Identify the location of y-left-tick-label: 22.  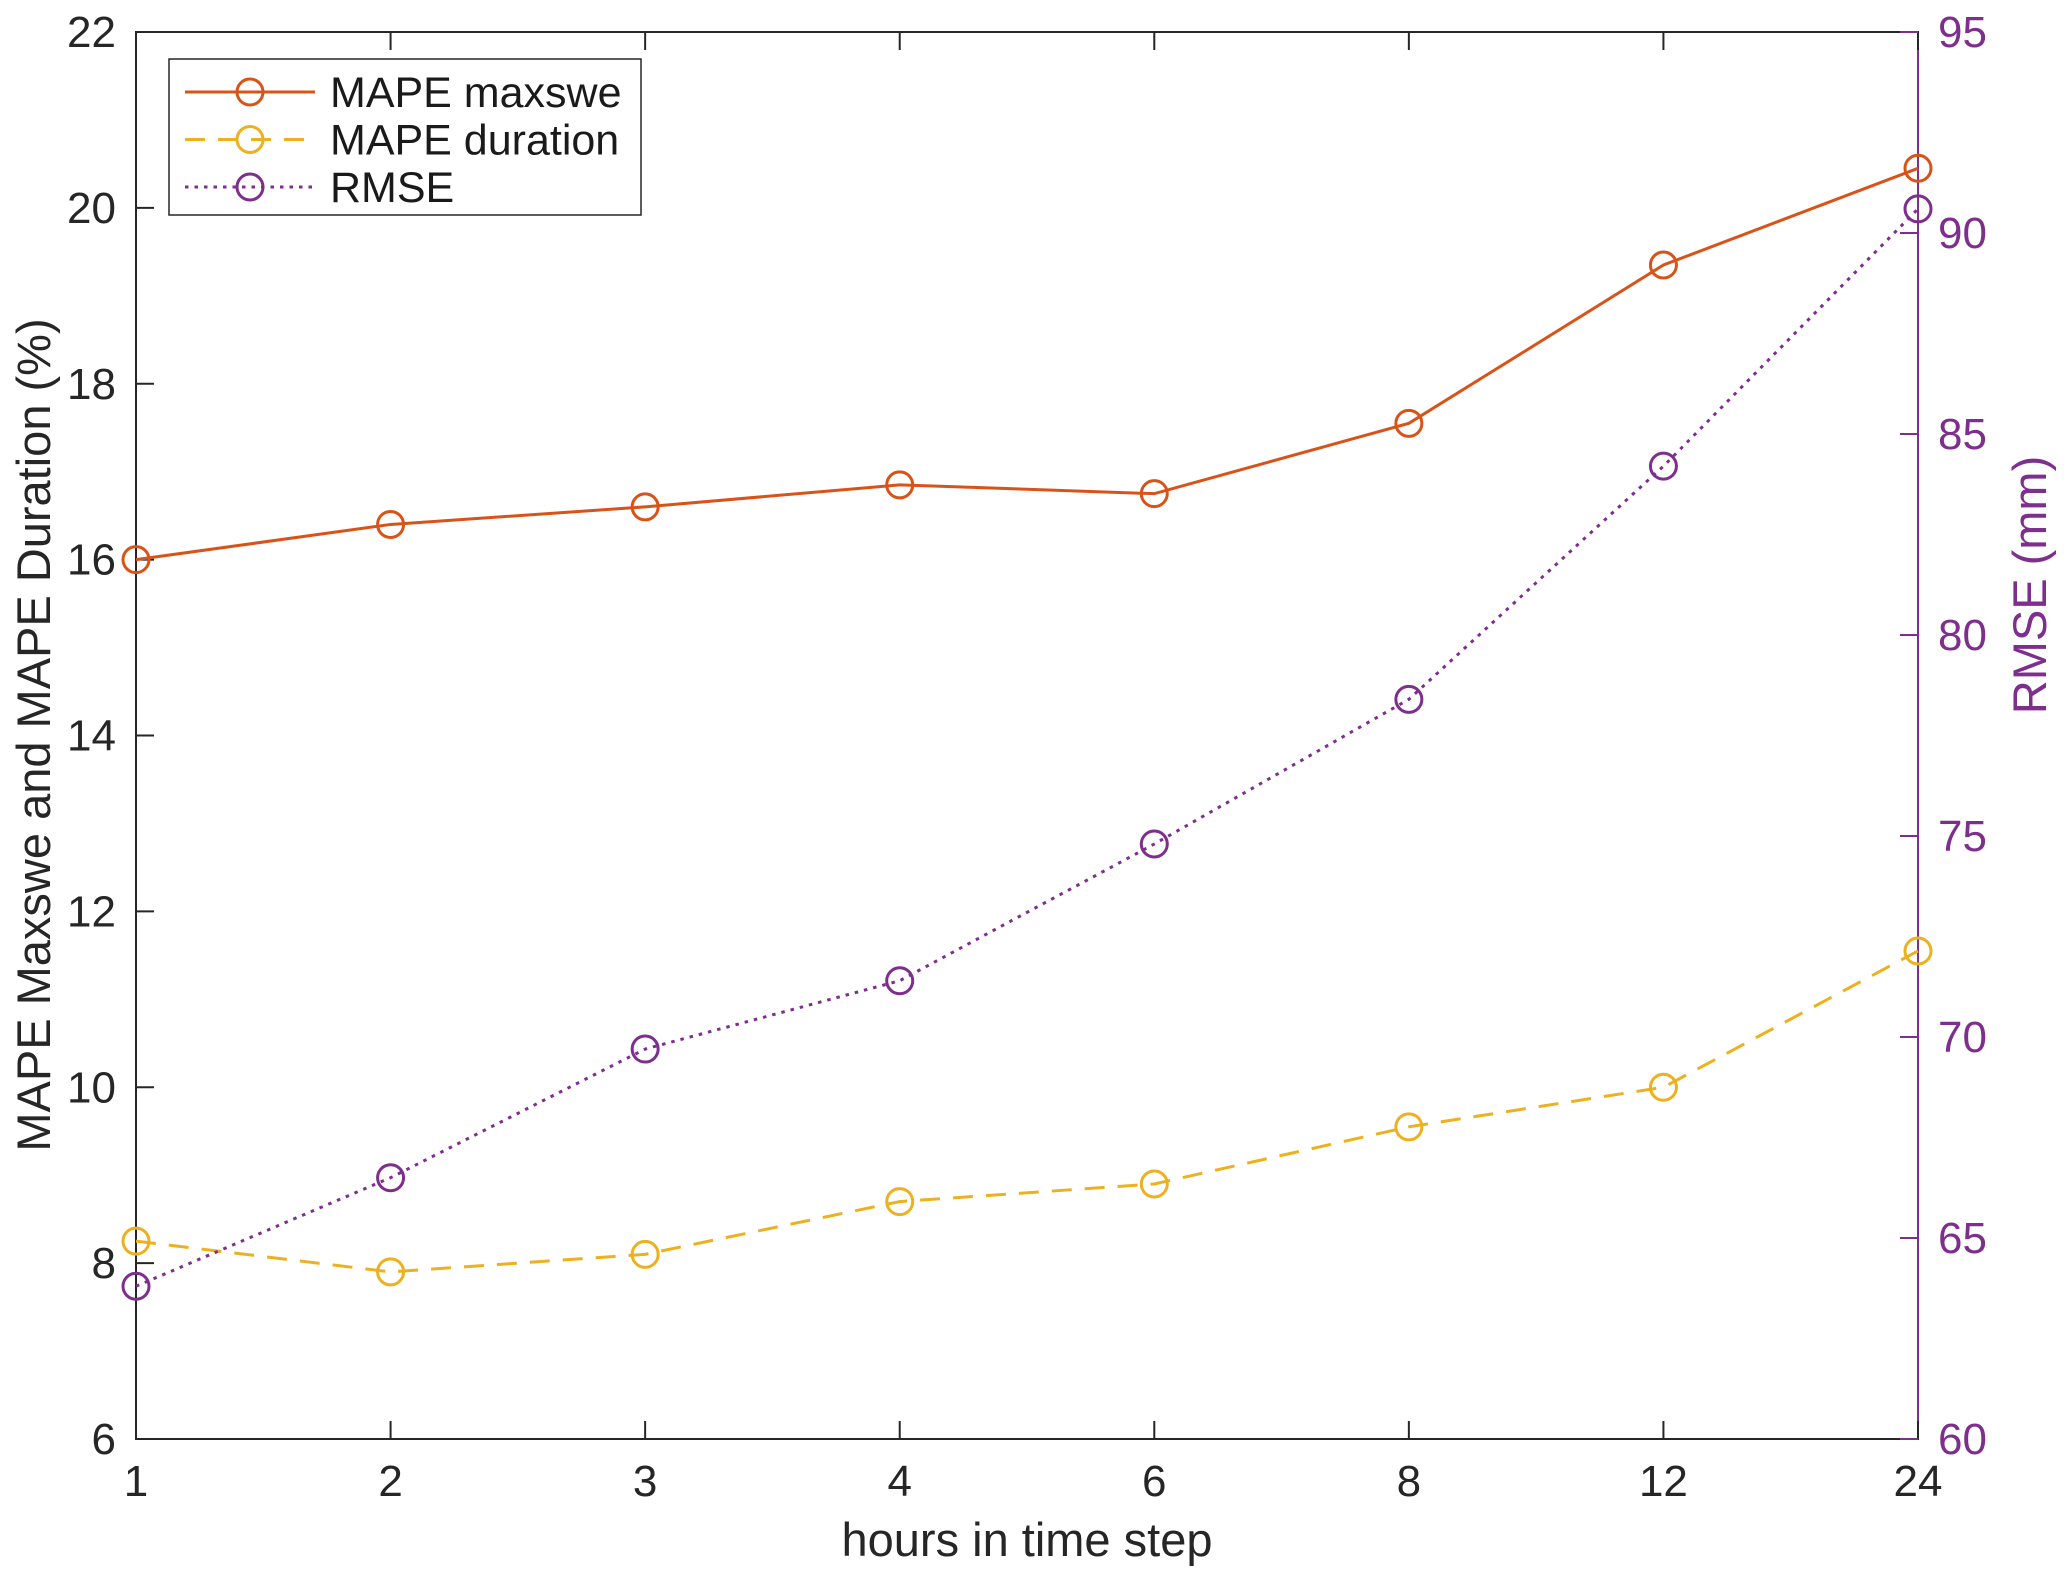
(91, 32).